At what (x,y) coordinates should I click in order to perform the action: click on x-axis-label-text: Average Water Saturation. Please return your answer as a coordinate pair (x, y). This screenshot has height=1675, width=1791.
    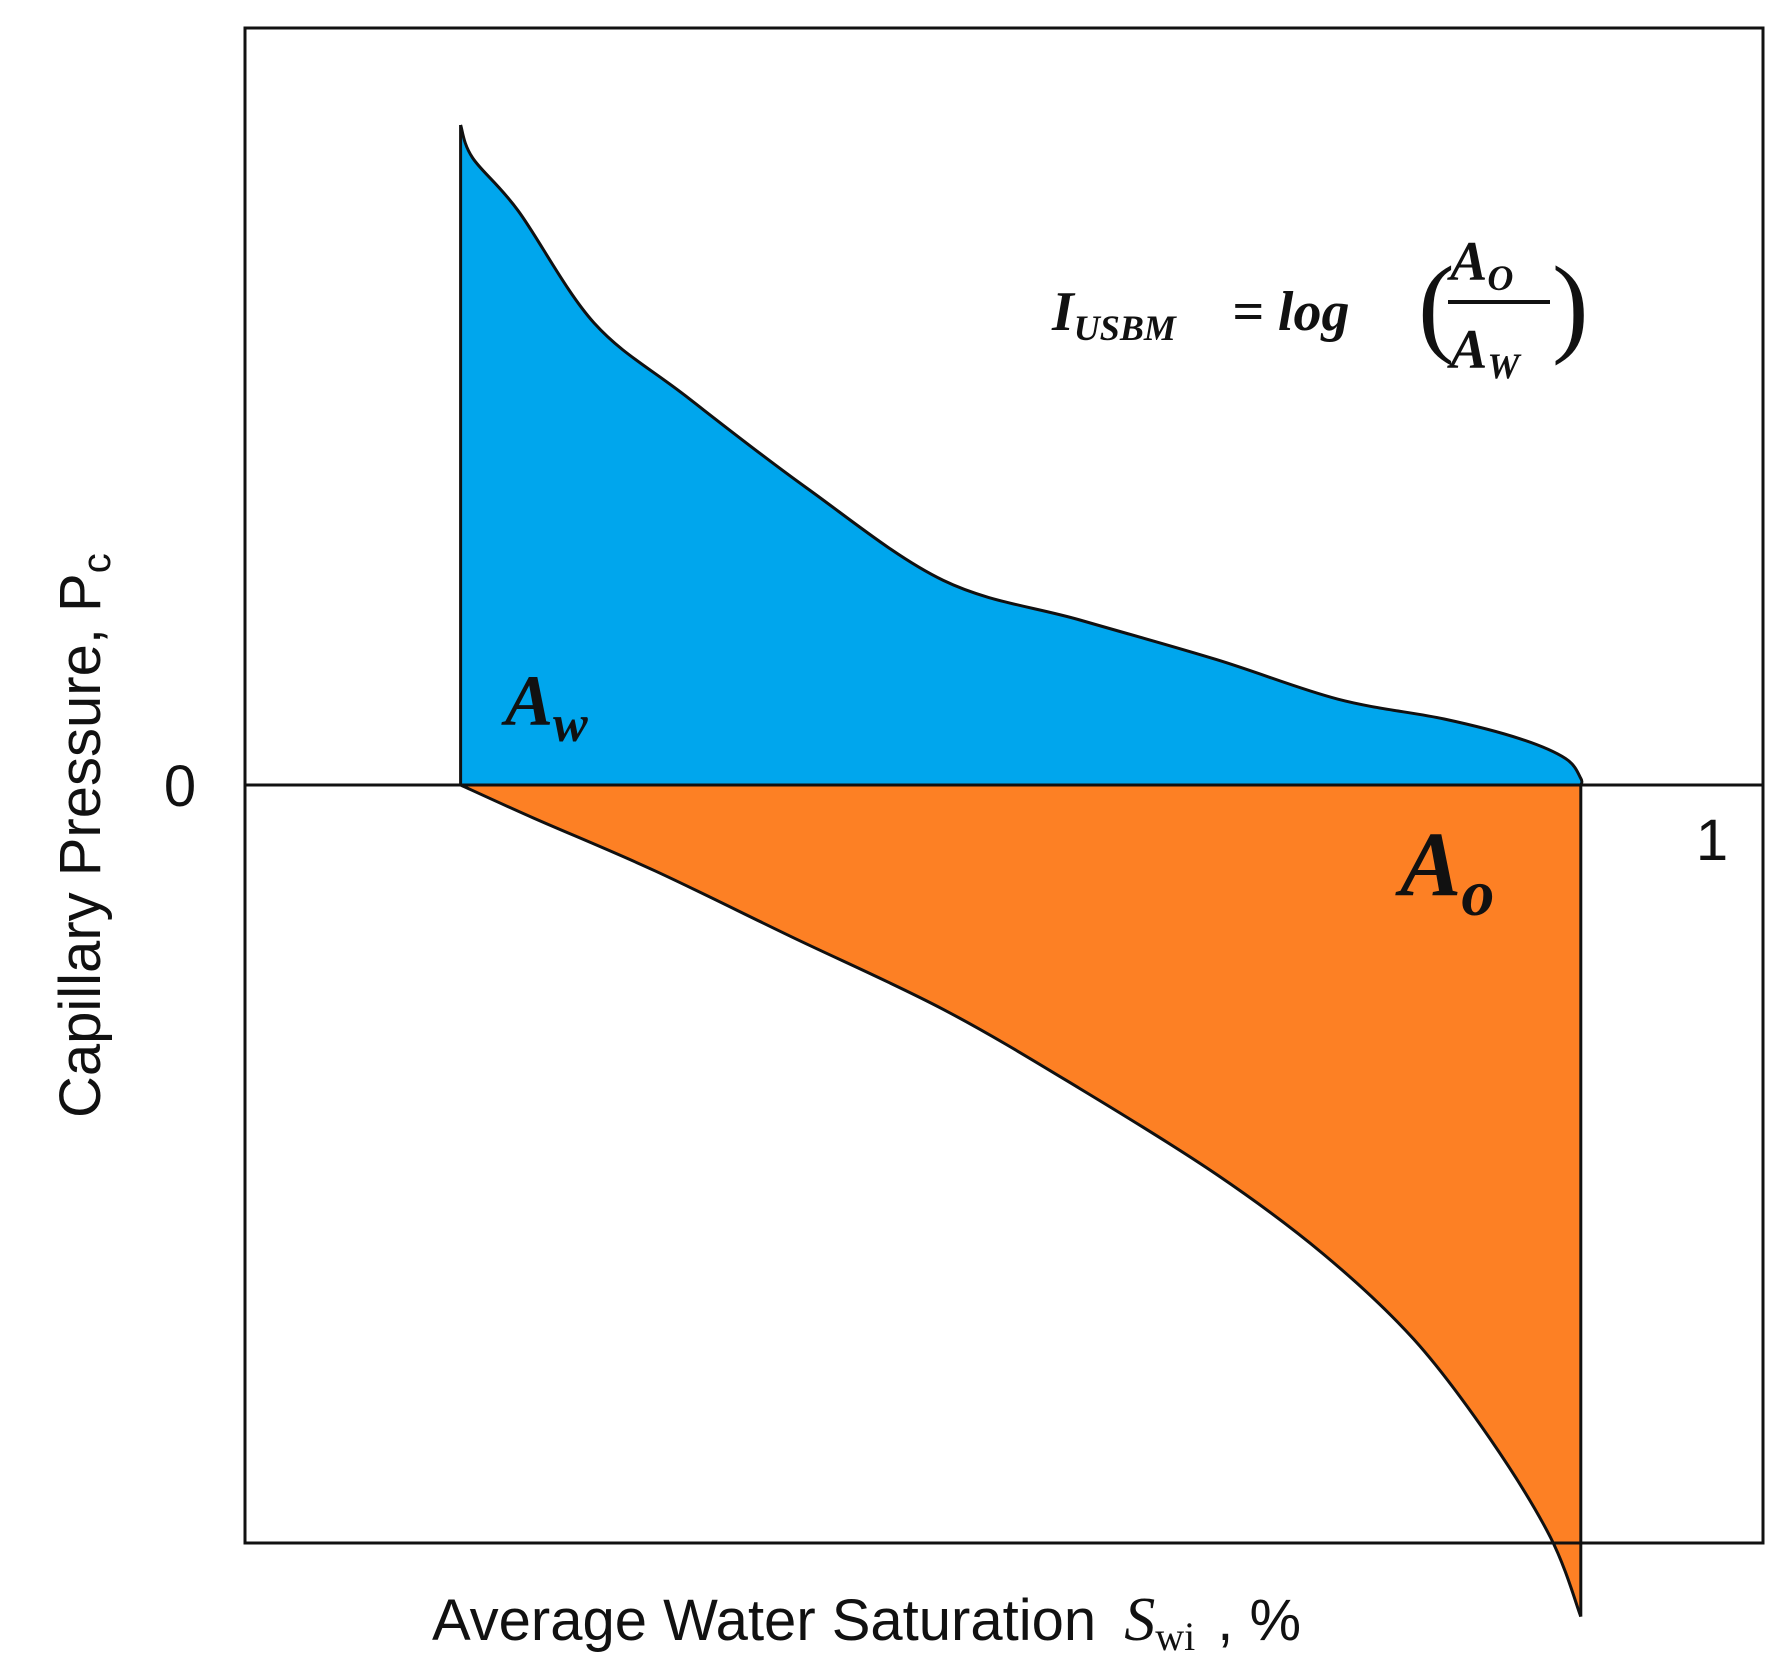
    Looking at the image, I should click on (764, 1620).